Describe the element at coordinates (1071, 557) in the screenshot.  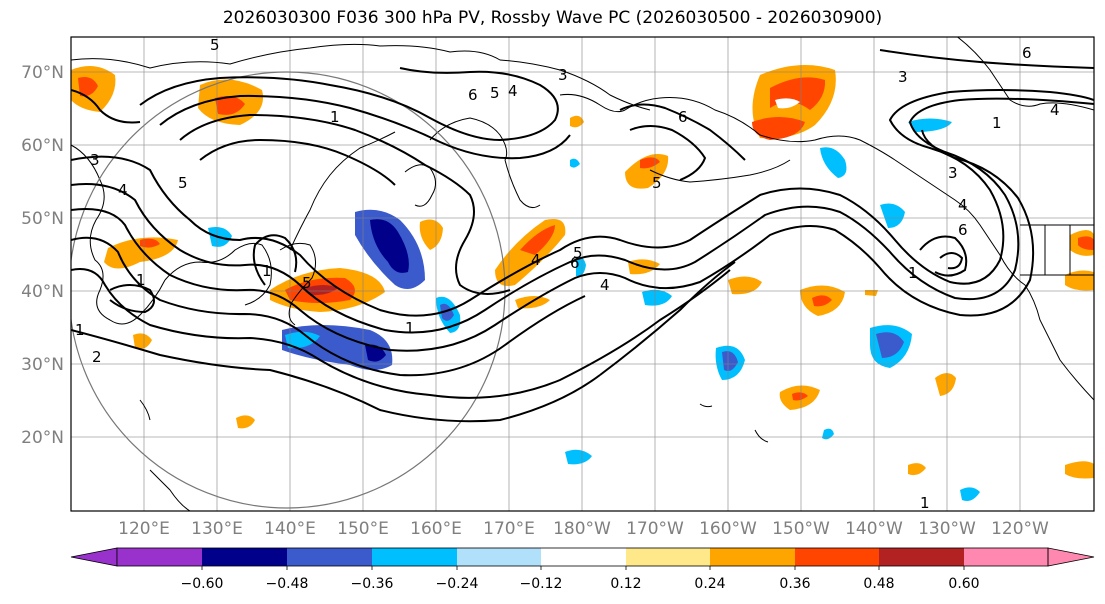
I see `colorbar-over-extension` at that location.